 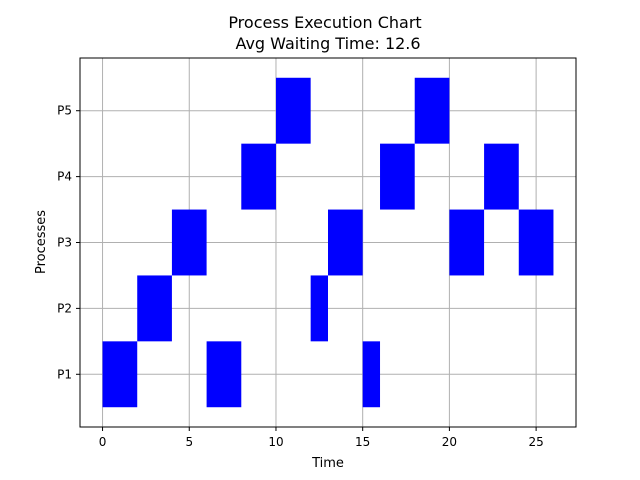 What do you see at coordinates (103, 442) in the screenshot?
I see `x-tick-label: 0` at bounding box center [103, 442].